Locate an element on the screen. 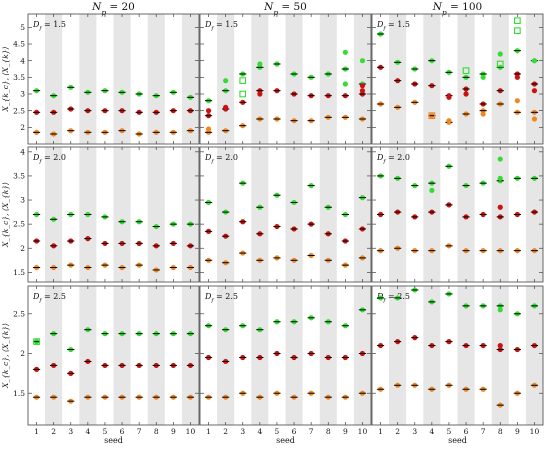  x-tick-label: 9 is located at coordinates (345, 431).